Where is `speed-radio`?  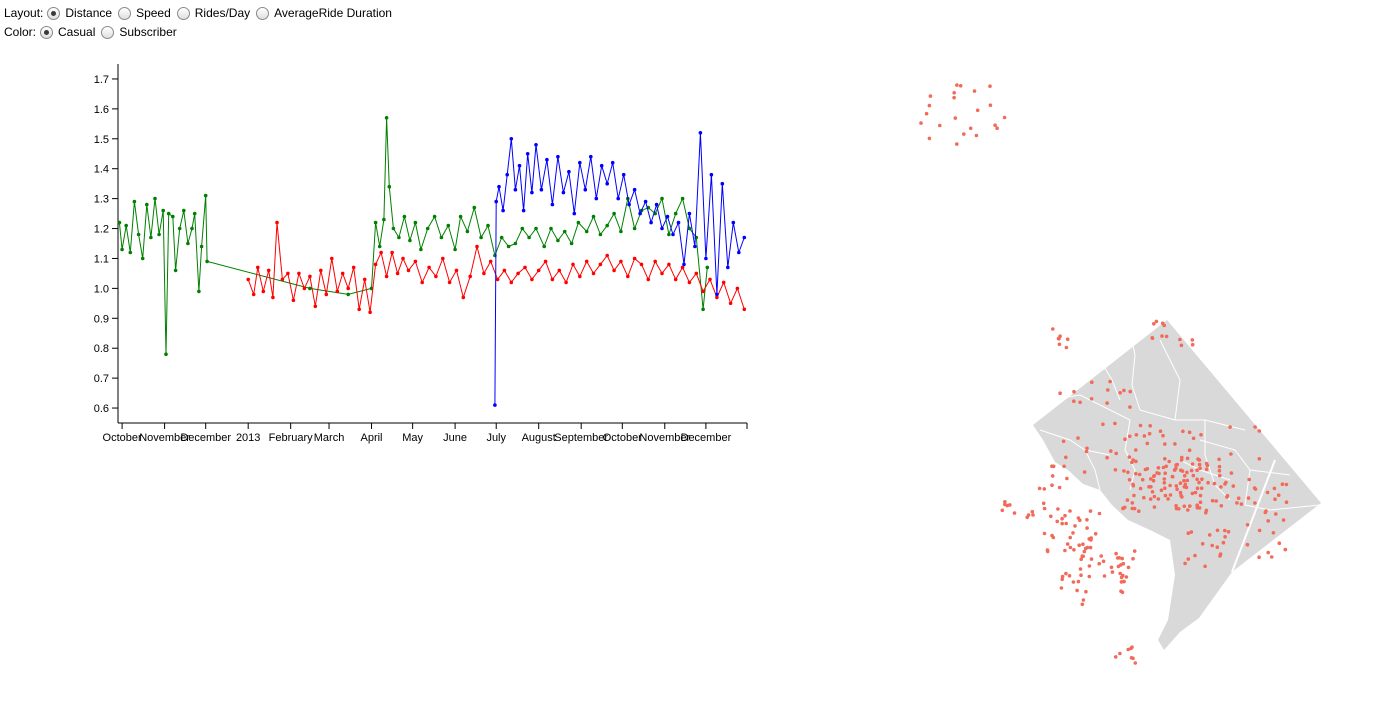
speed-radio is located at coordinates (125, 13).